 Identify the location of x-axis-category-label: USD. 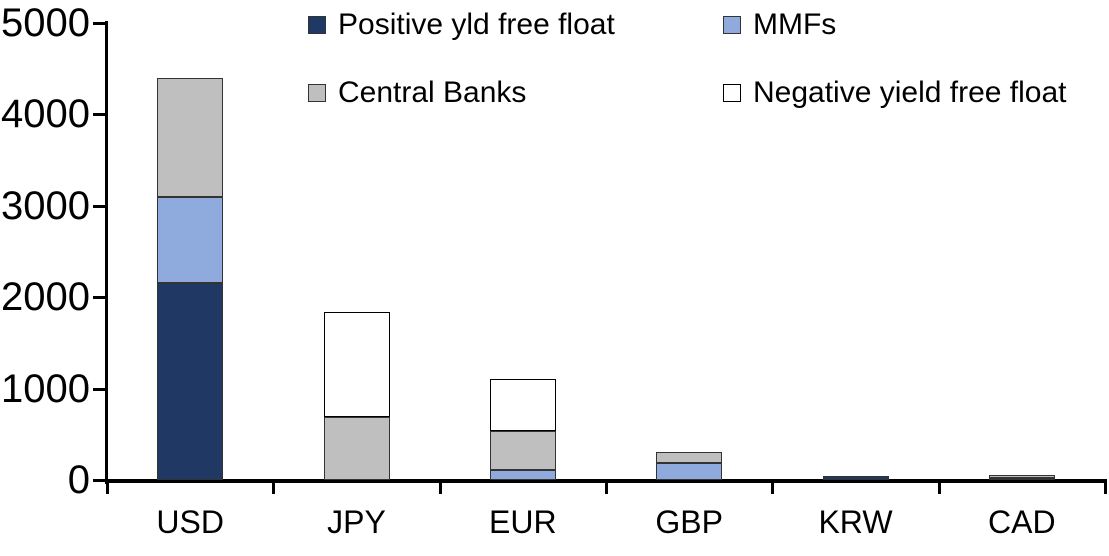
(190, 522).